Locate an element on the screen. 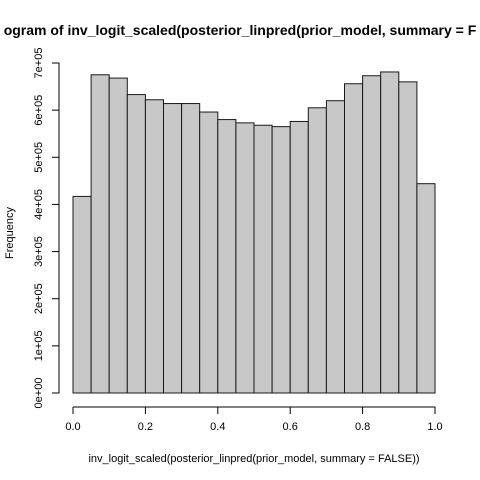  y-tick-label: 3e+05 is located at coordinates (39, 251).